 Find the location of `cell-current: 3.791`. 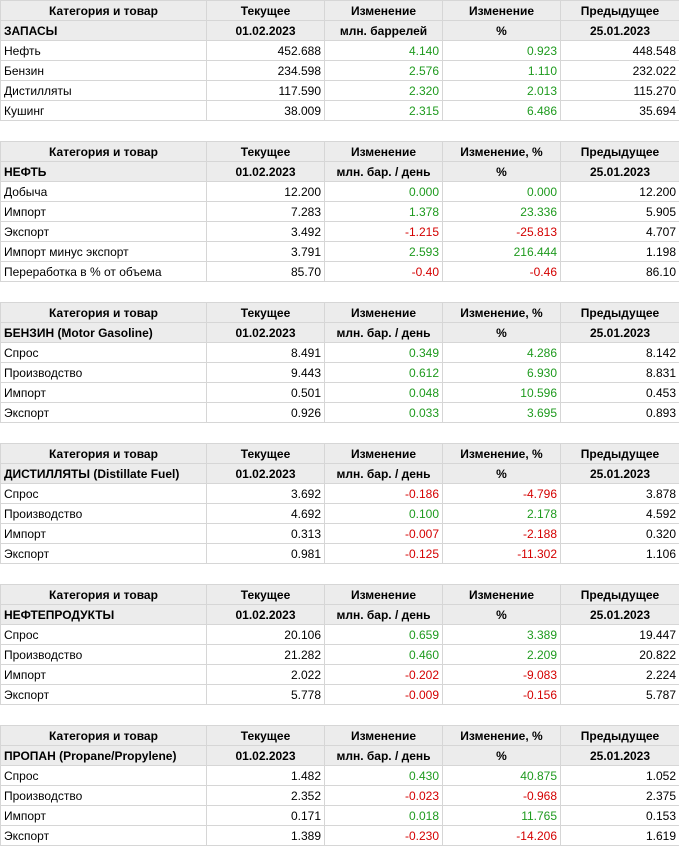

cell-current: 3.791 is located at coordinates (266, 252).